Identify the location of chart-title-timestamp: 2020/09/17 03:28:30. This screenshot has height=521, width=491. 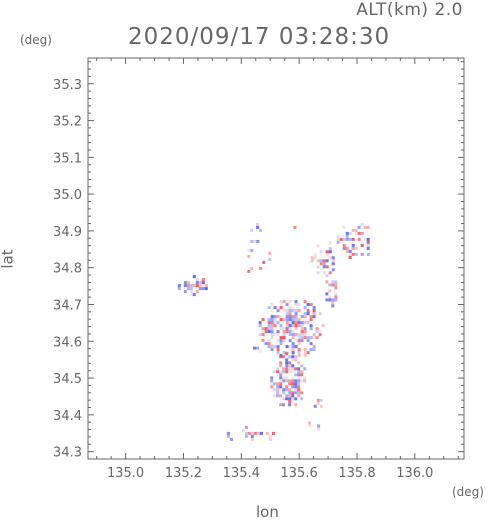
(259, 37).